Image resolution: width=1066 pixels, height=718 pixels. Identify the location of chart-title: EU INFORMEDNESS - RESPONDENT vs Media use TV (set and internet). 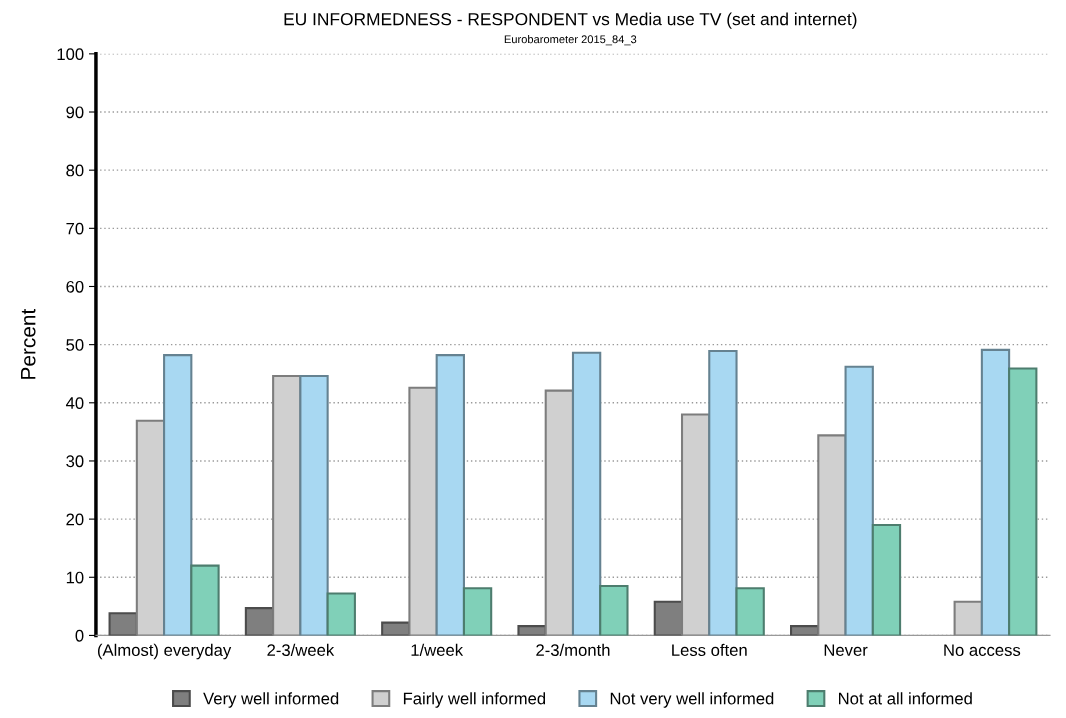
(570, 20).